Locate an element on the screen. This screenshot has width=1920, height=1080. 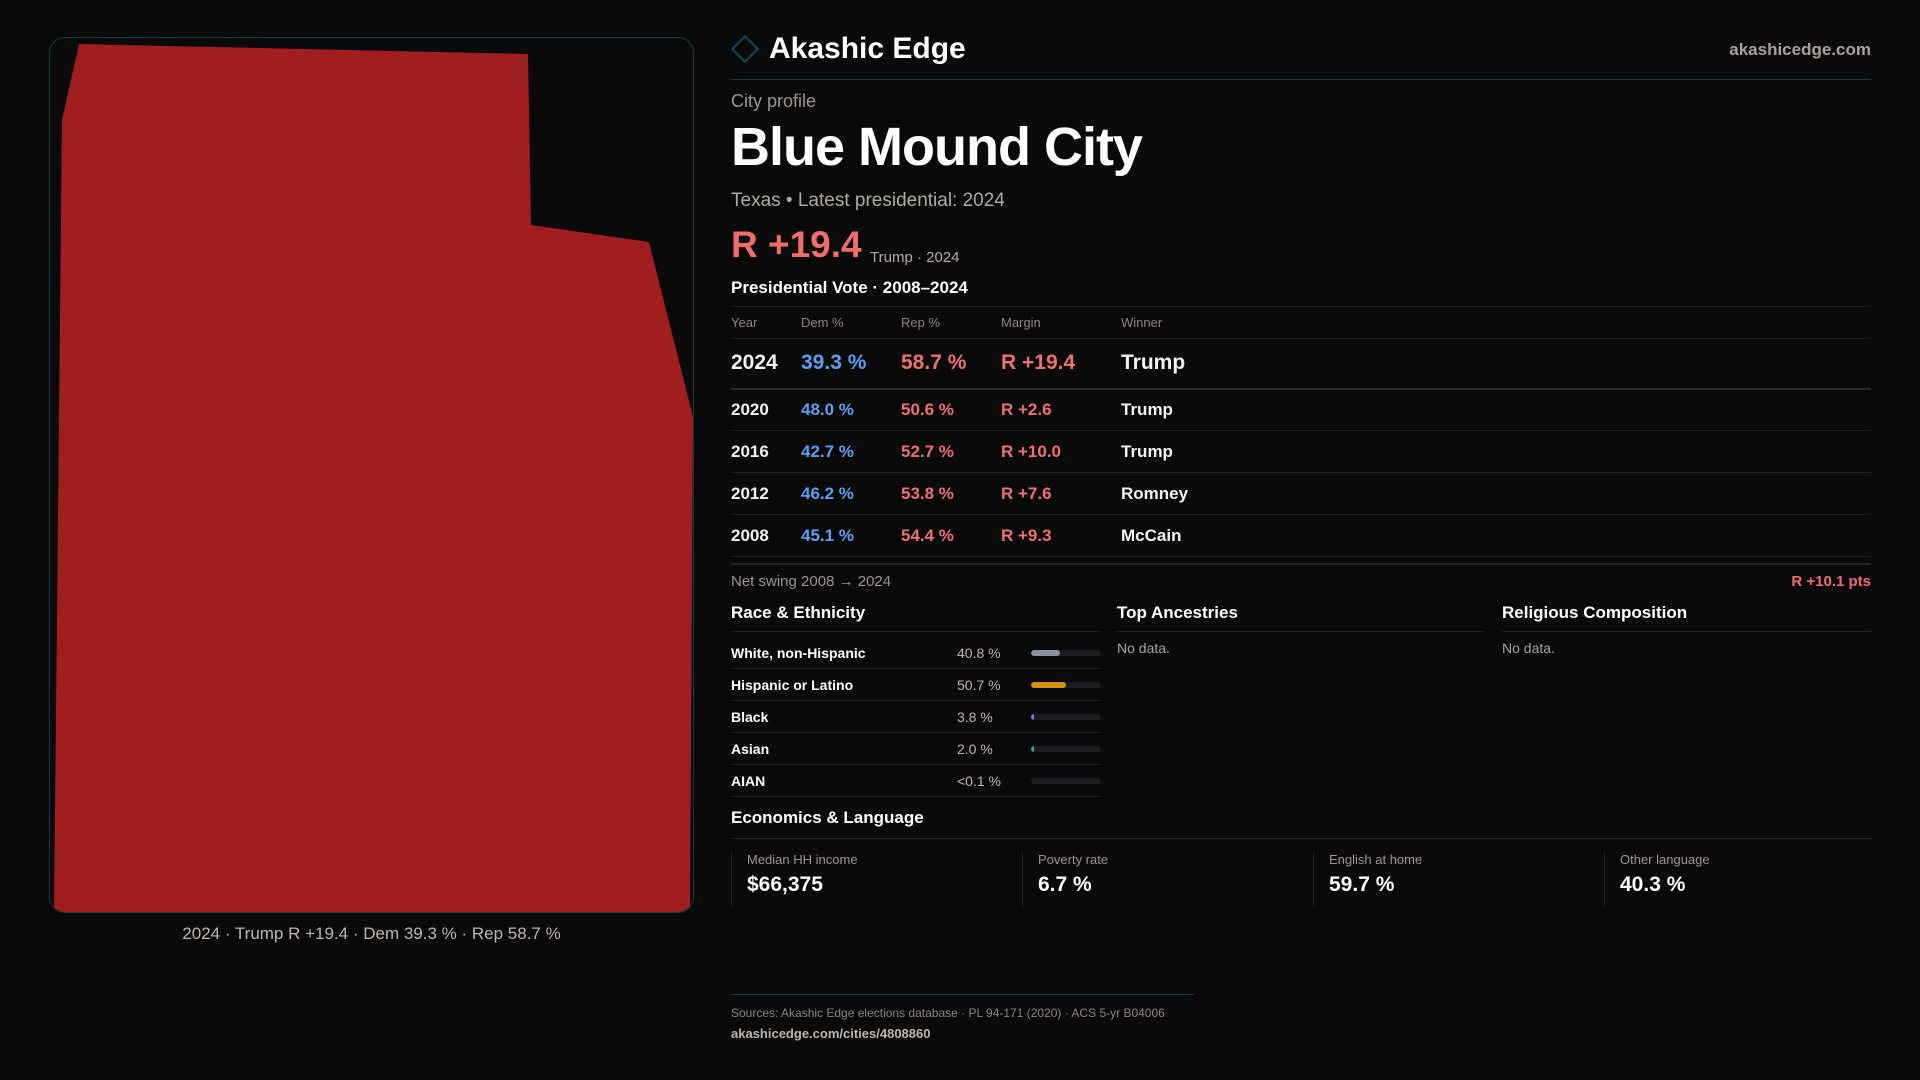
col-rep: Rep % is located at coordinates (951, 322).